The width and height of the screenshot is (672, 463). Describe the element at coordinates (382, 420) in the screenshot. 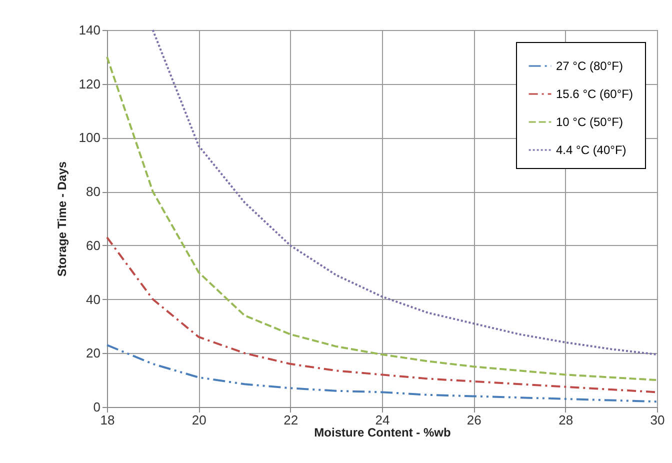

I see `x-tick-label: 24` at that location.